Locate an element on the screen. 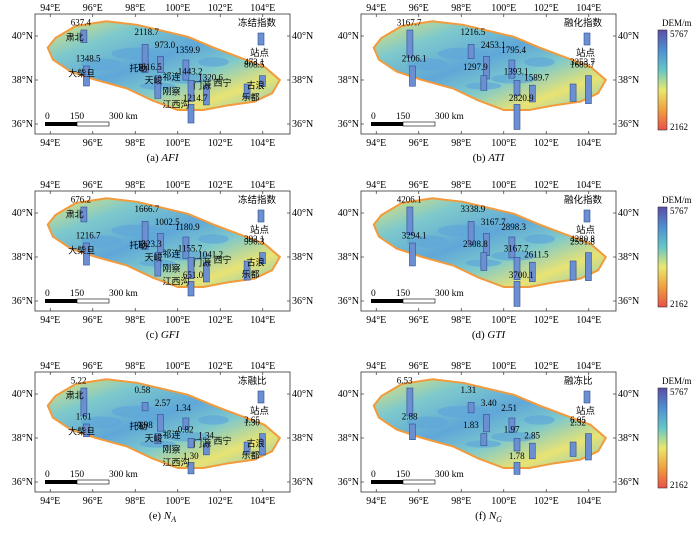 This screenshot has width=700, height=534. bar-value-label: 1666.7 is located at coordinates (146, 209).